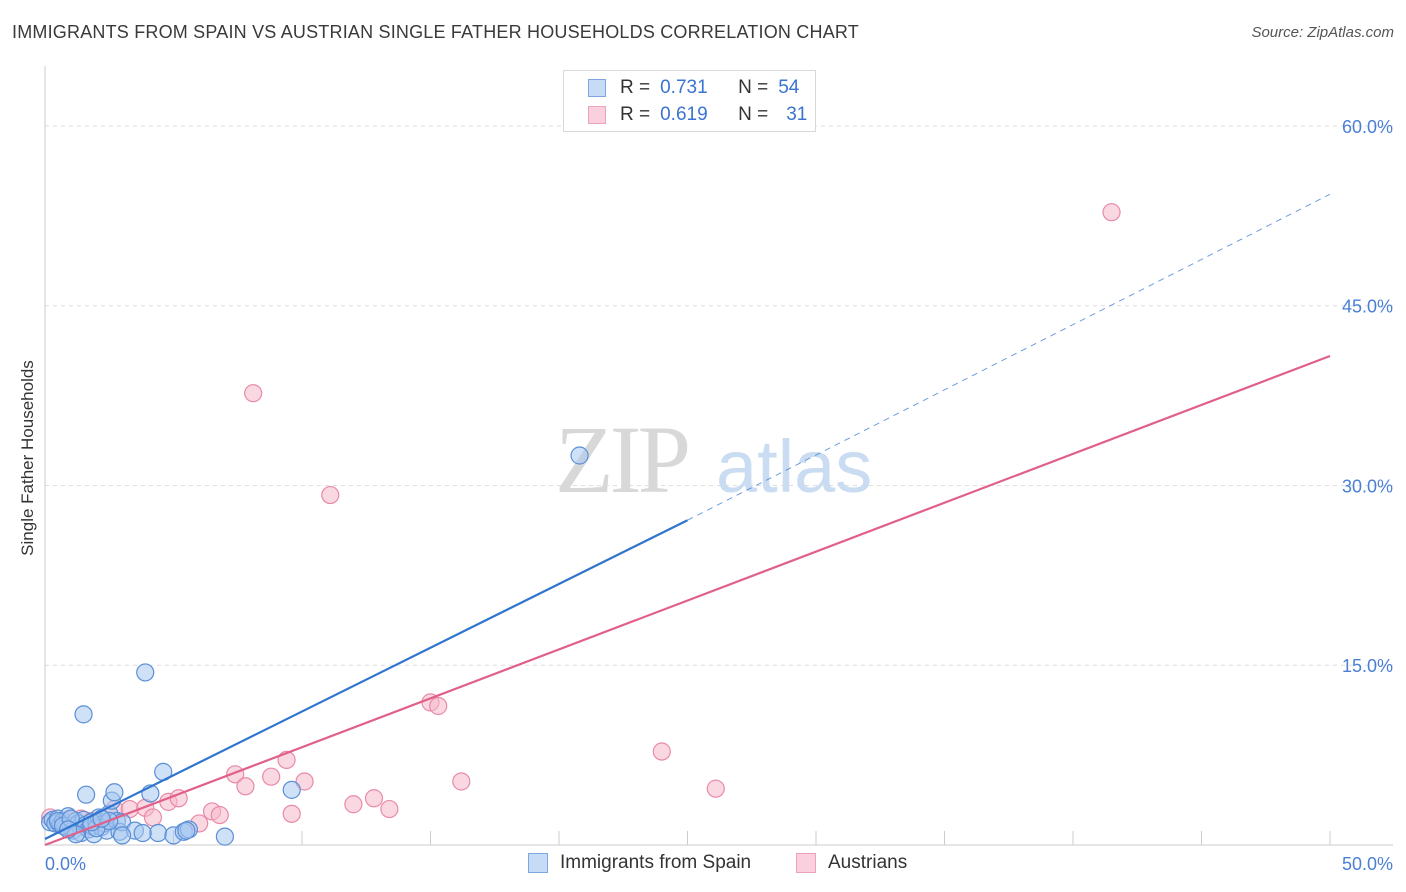  I want to click on legend-label: Immigrants from Spain, so click(656, 862).